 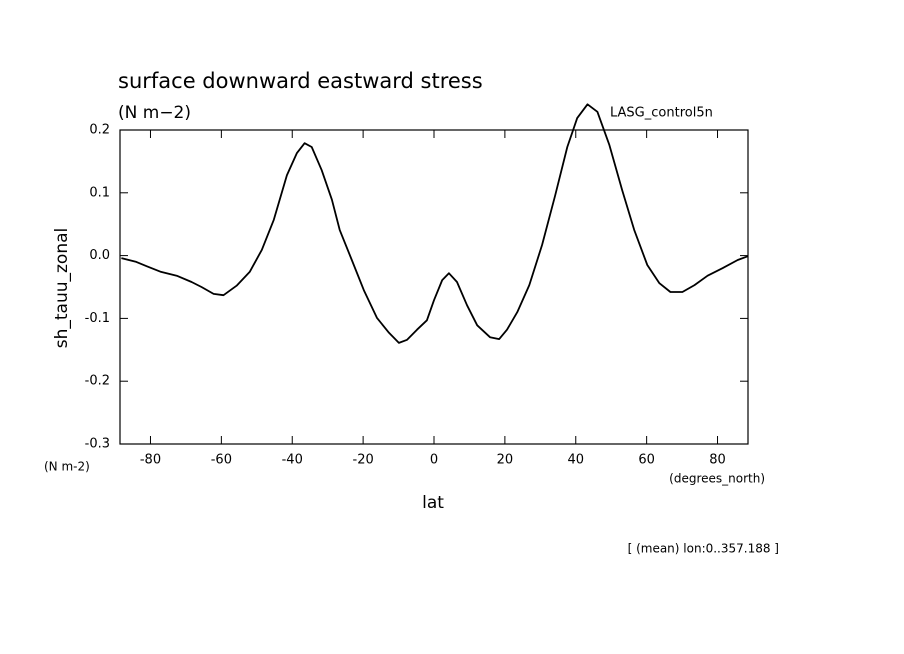 What do you see at coordinates (97, 444) in the screenshot?
I see `y-tick-label: -0.3` at bounding box center [97, 444].